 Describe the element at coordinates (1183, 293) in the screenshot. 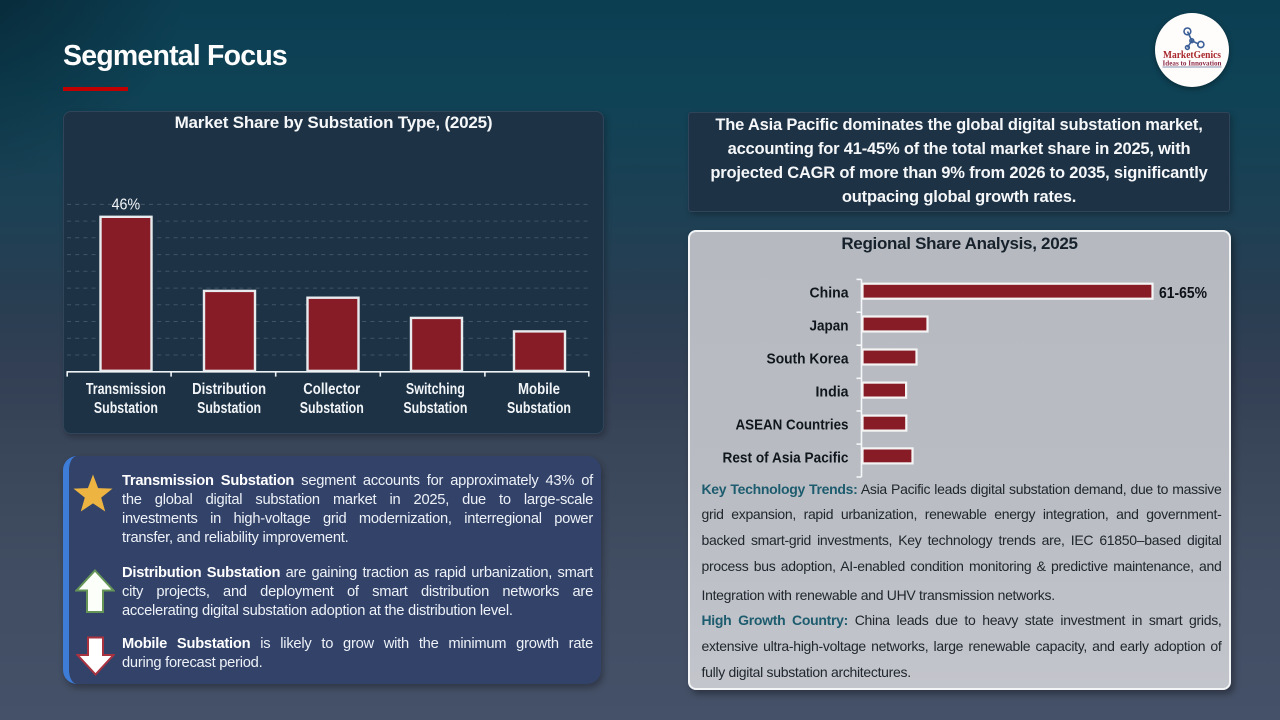

I see `svg-text: 61-65%` at that location.